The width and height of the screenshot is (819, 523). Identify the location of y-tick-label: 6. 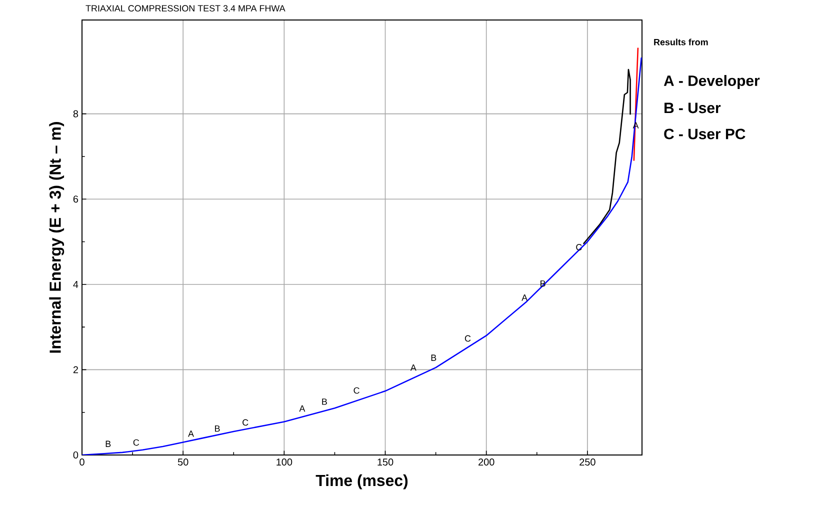
(75, 199).